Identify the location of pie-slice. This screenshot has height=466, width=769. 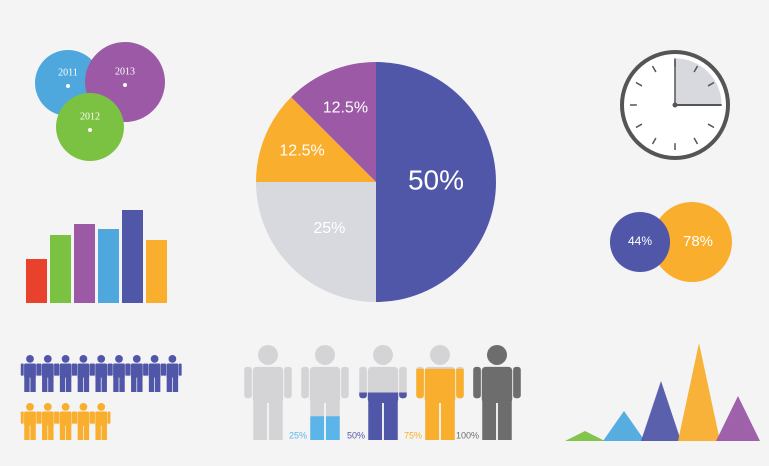
(316, 242).